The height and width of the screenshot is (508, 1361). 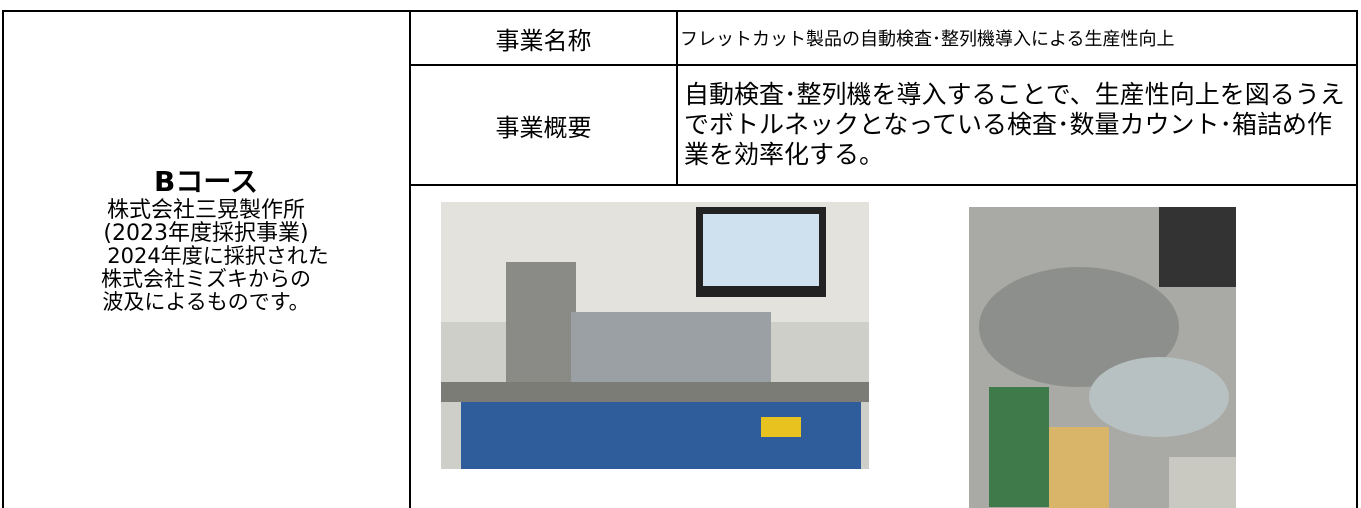 I want to click on row-label: 事業概要, so click(x=543, y=127).